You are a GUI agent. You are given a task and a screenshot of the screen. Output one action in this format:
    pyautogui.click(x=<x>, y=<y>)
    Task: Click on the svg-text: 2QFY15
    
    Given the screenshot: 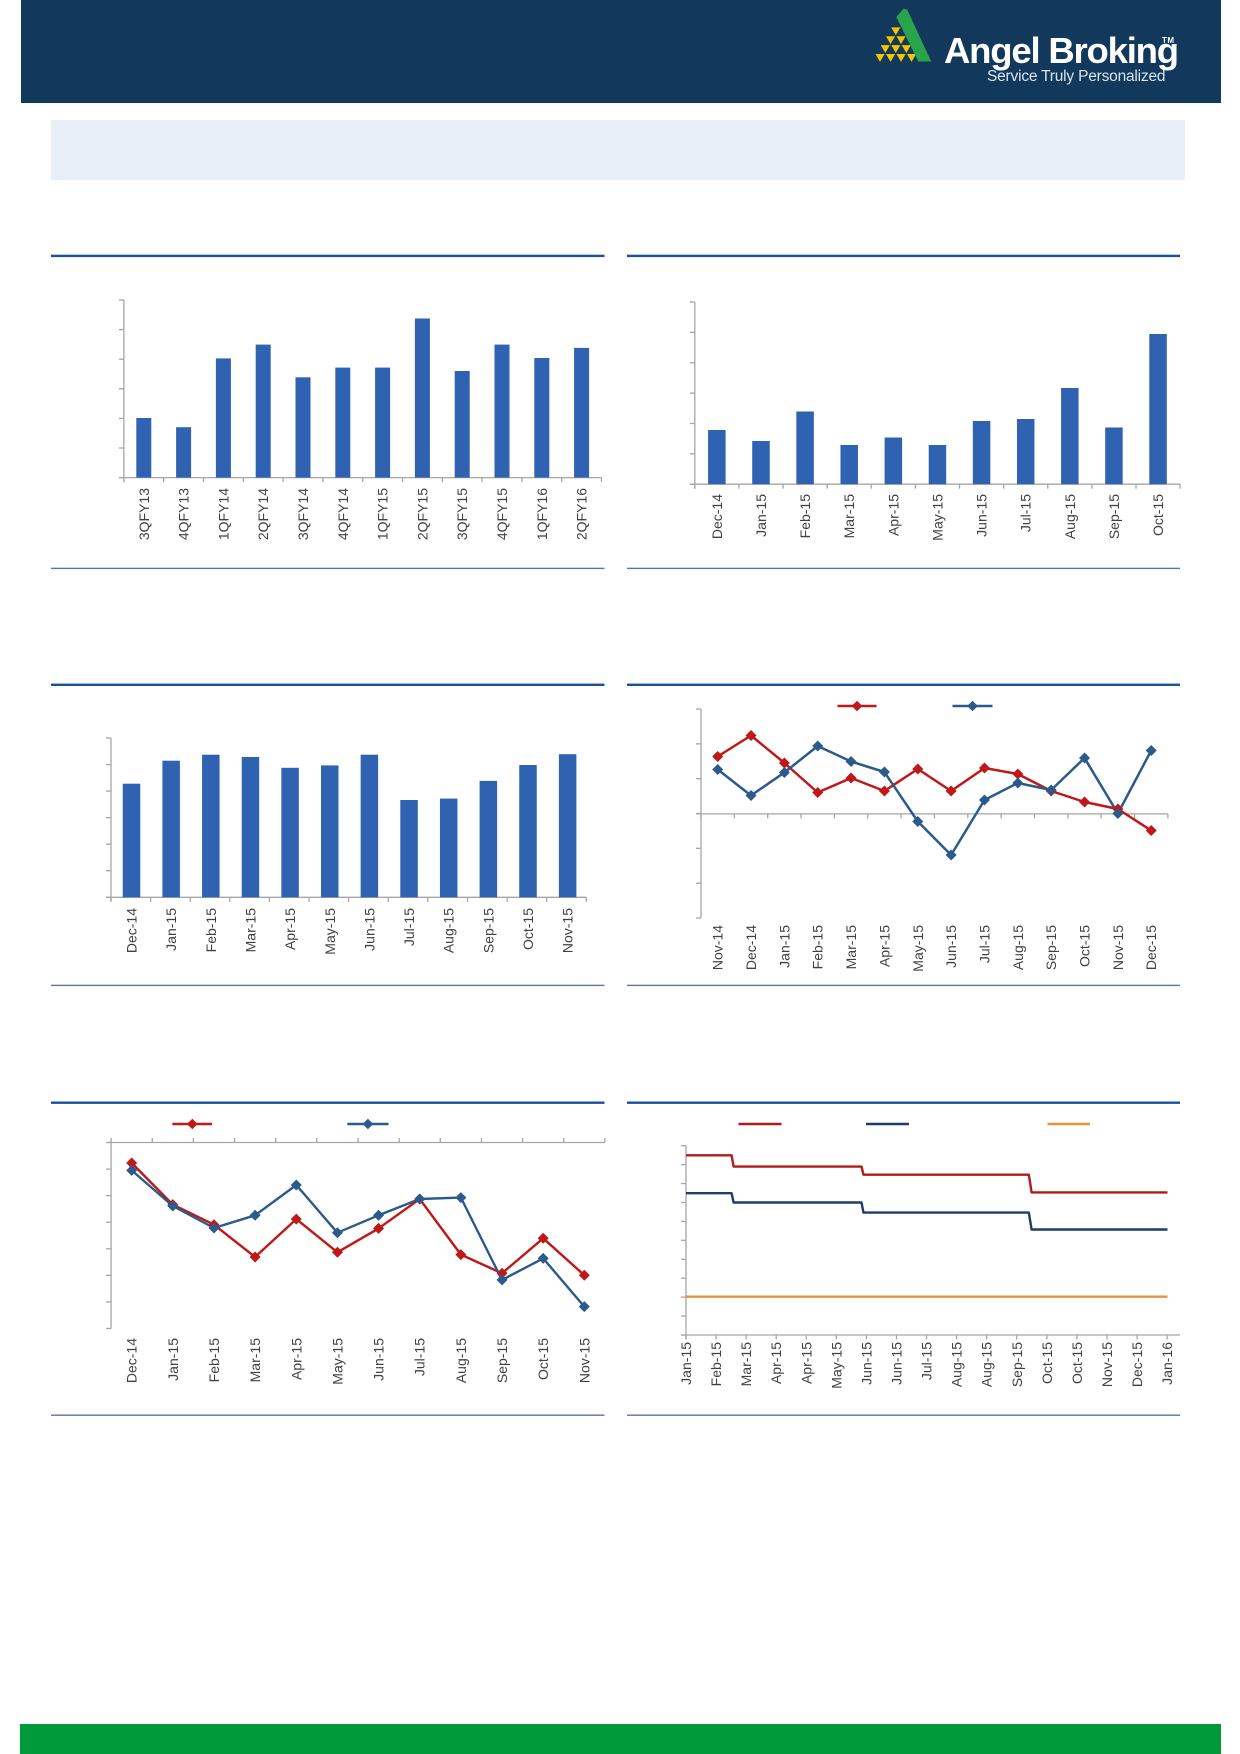 What is the action you would take?
    pyautogui.click(x=422, y=514)
    